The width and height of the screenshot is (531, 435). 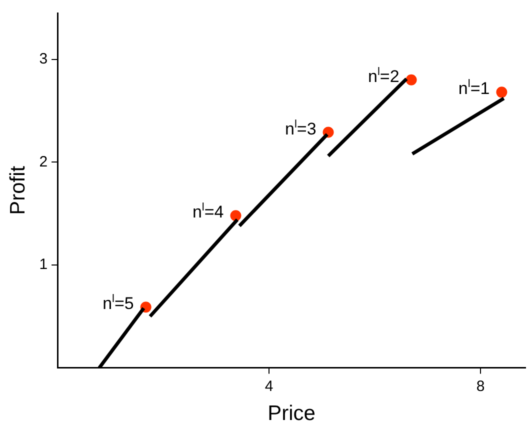 I want to click on y-tick-label: 3, so click(x=43, y=59).